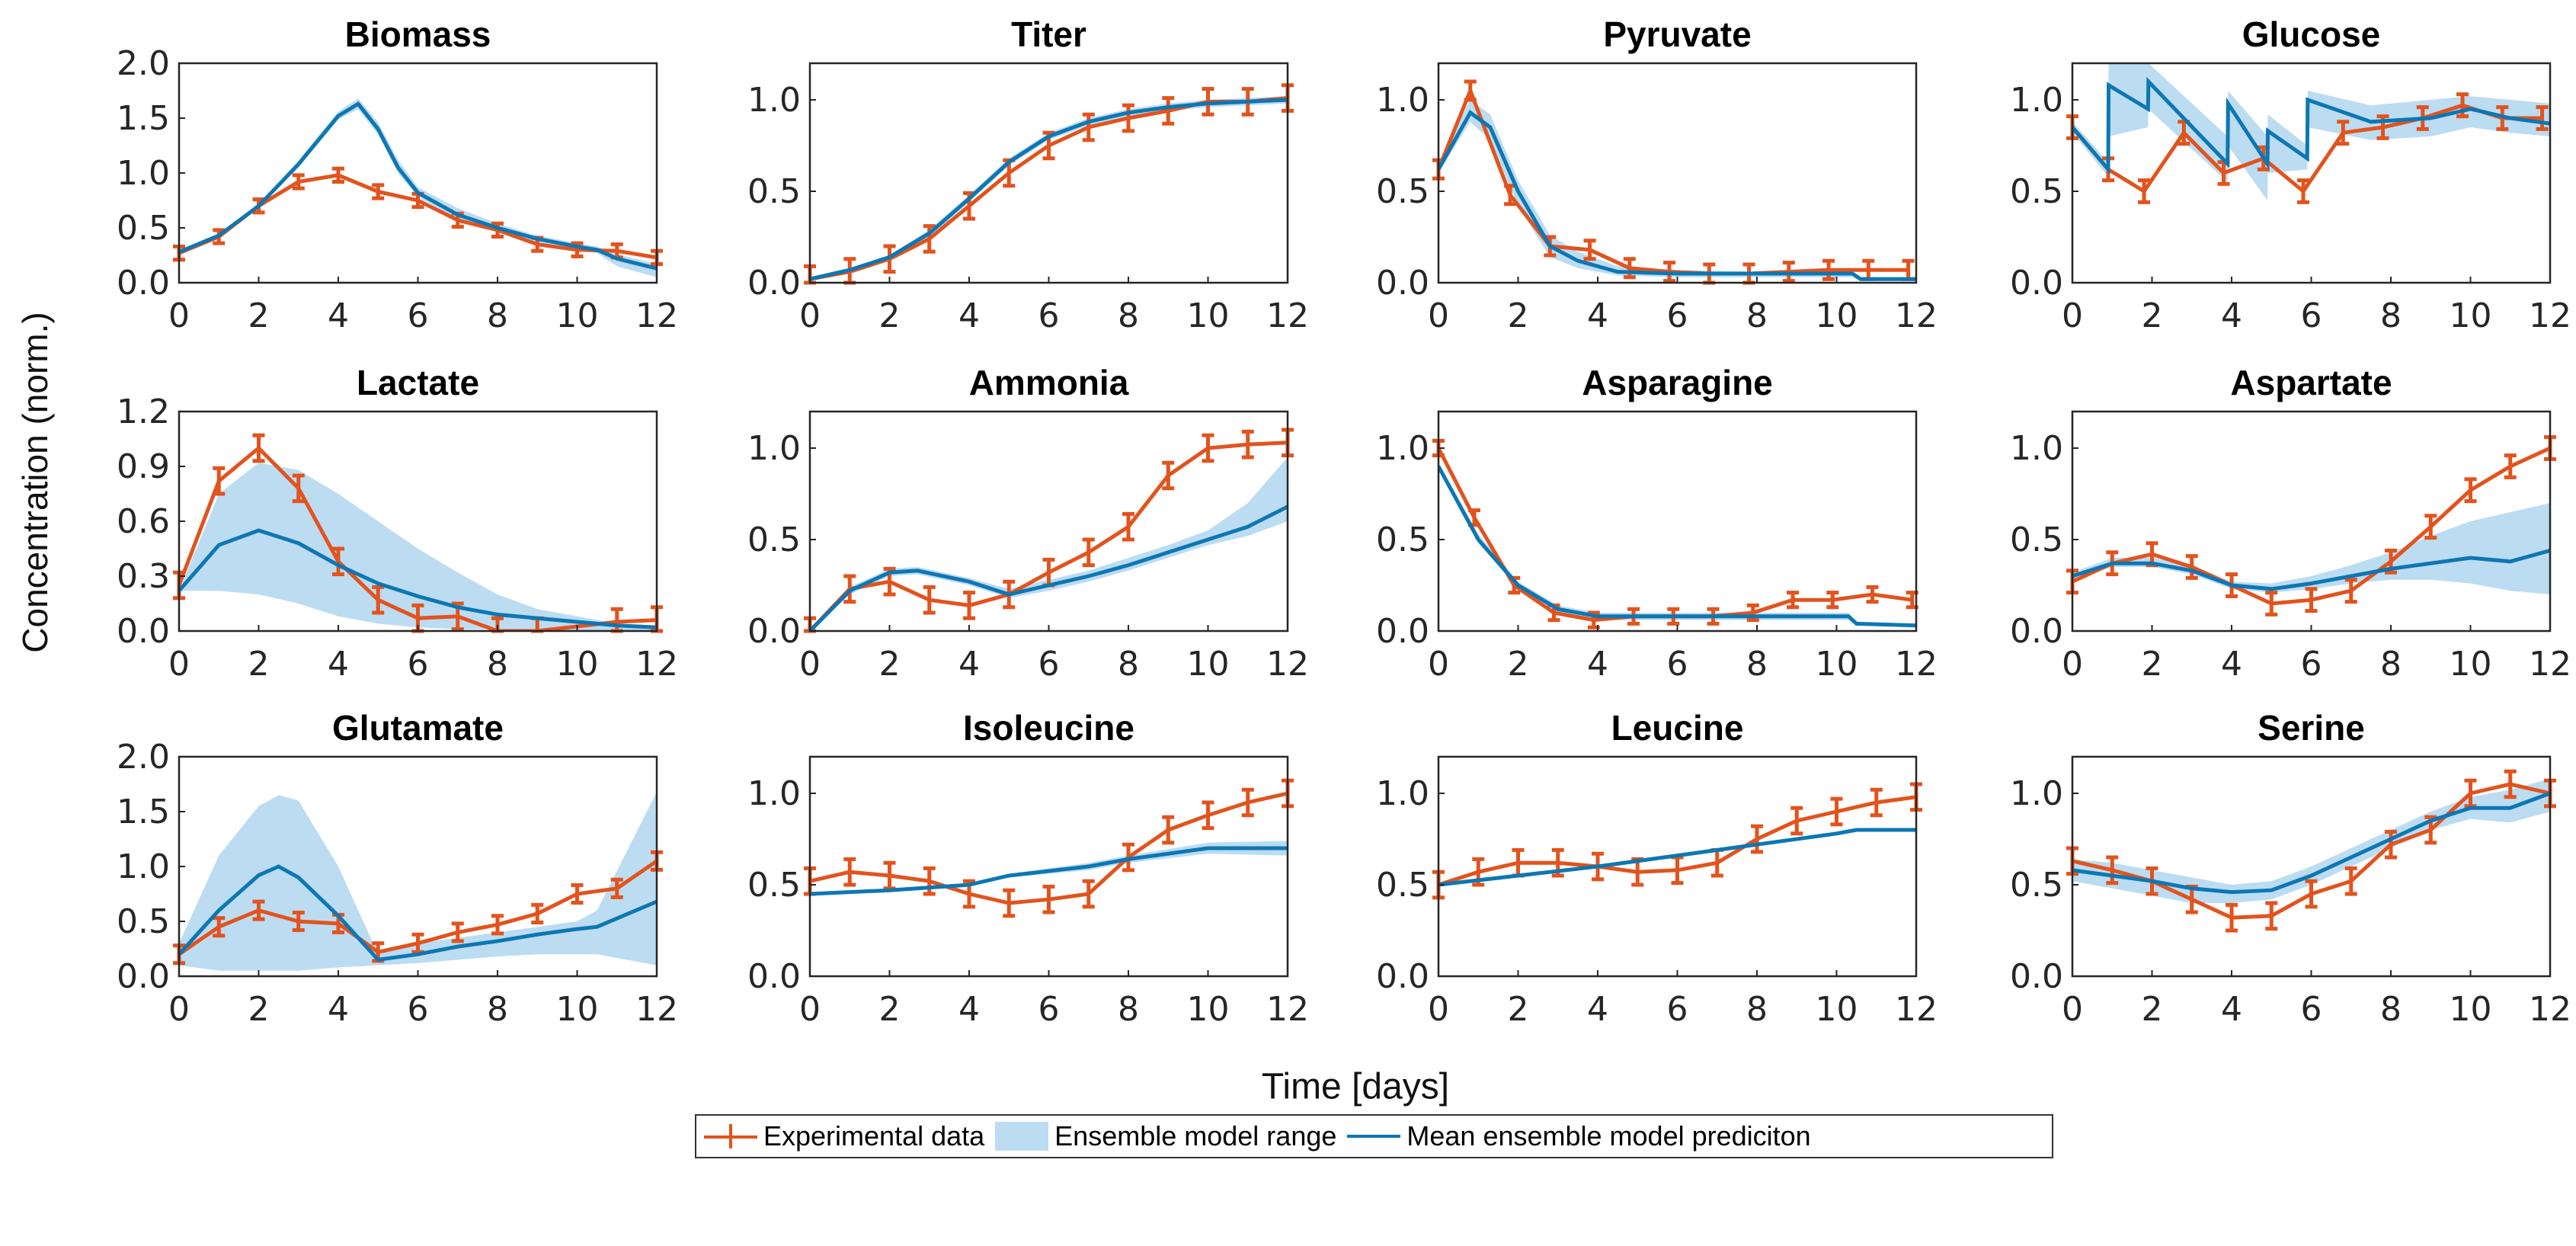  I want to click on y-tick-label: 0.3, so click(143, 576).